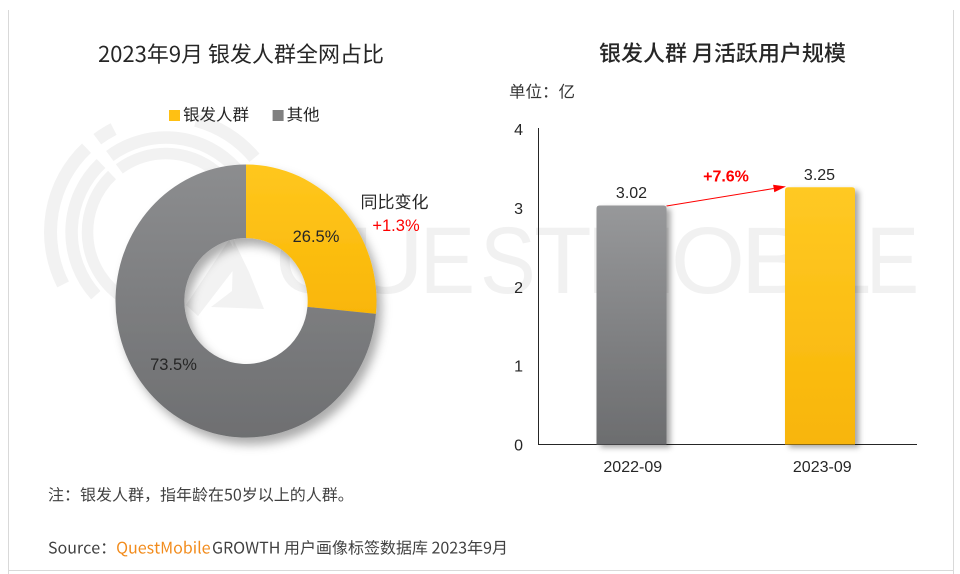 The image size is (960, 574). What do you see at coordinates (708, 261) in the screenshot?
I see `svg-text: O` at bounding box center [708, 261].